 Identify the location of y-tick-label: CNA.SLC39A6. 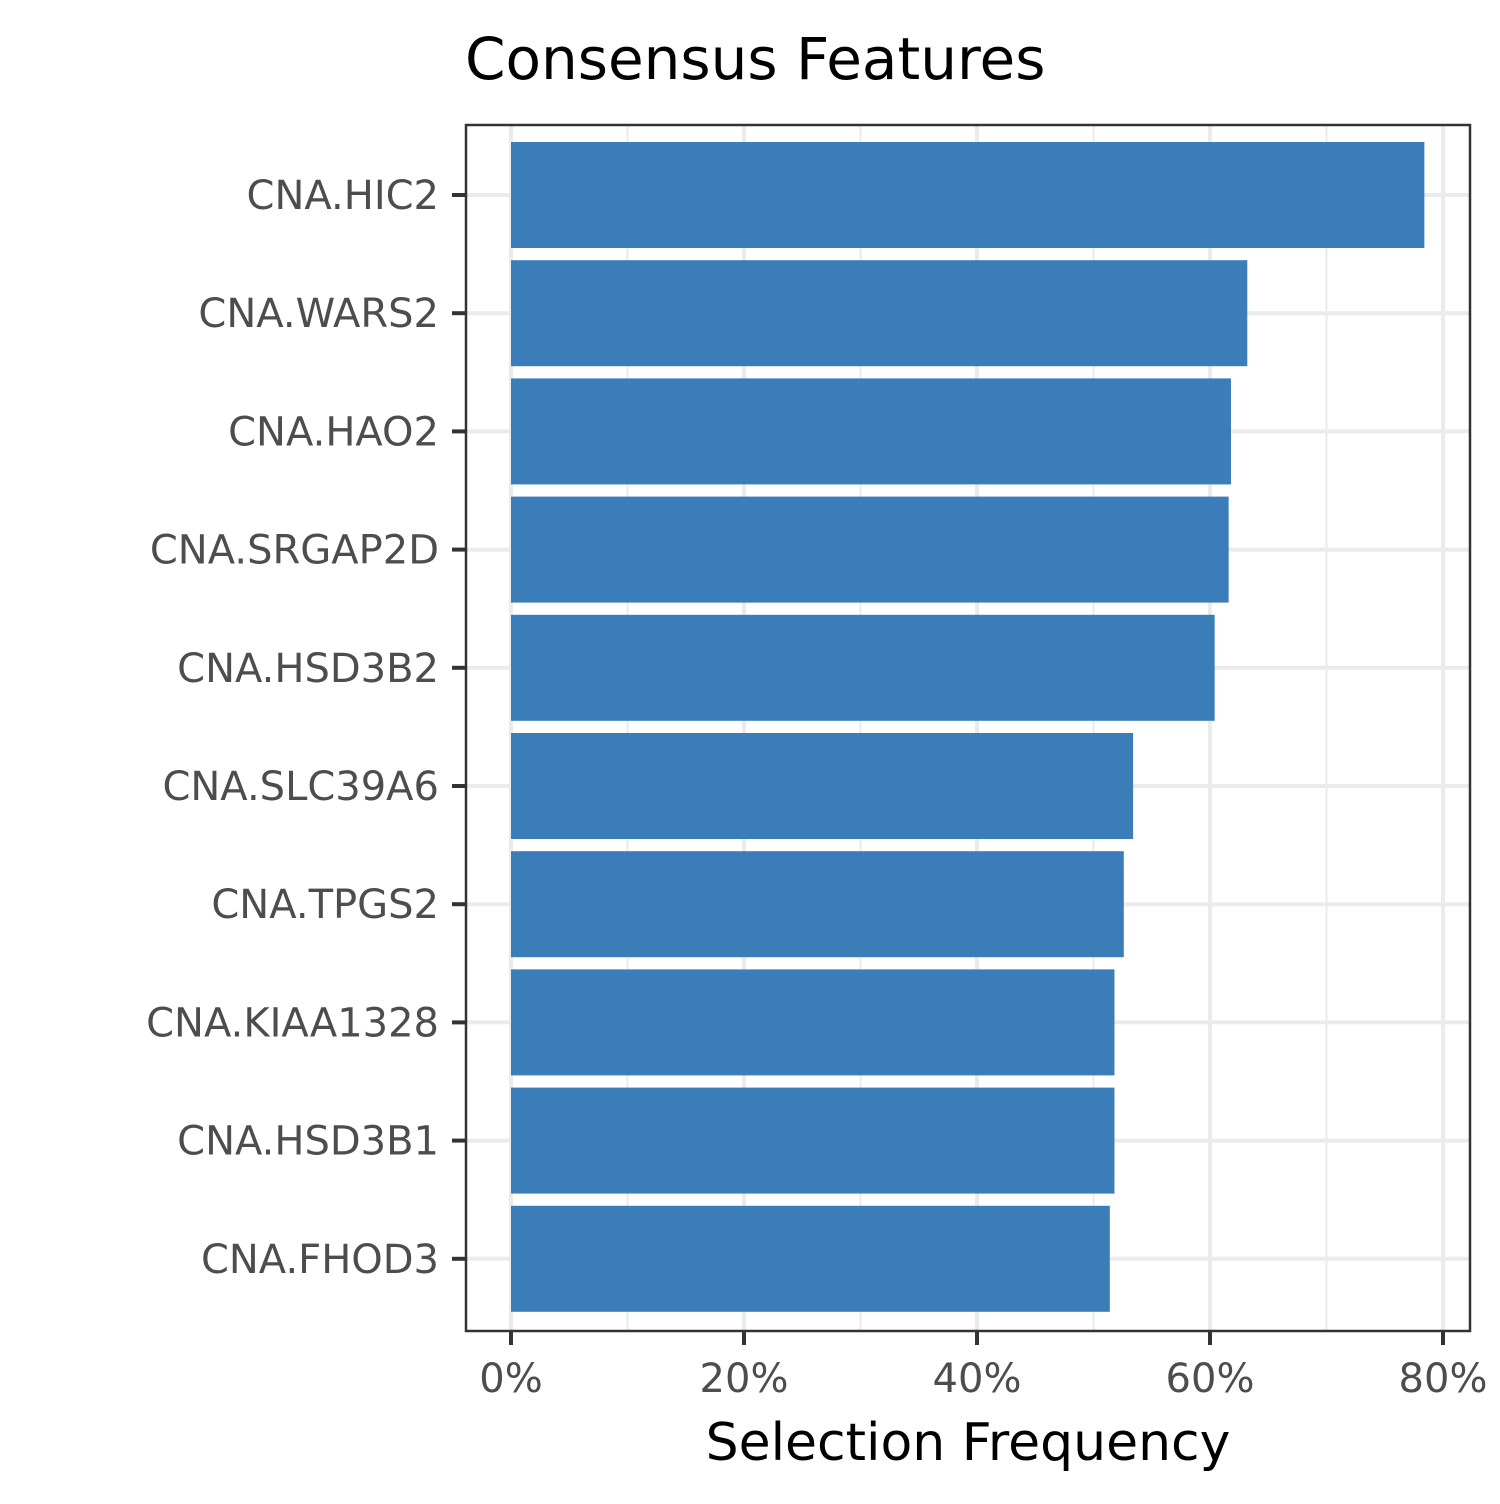
(300, 787).